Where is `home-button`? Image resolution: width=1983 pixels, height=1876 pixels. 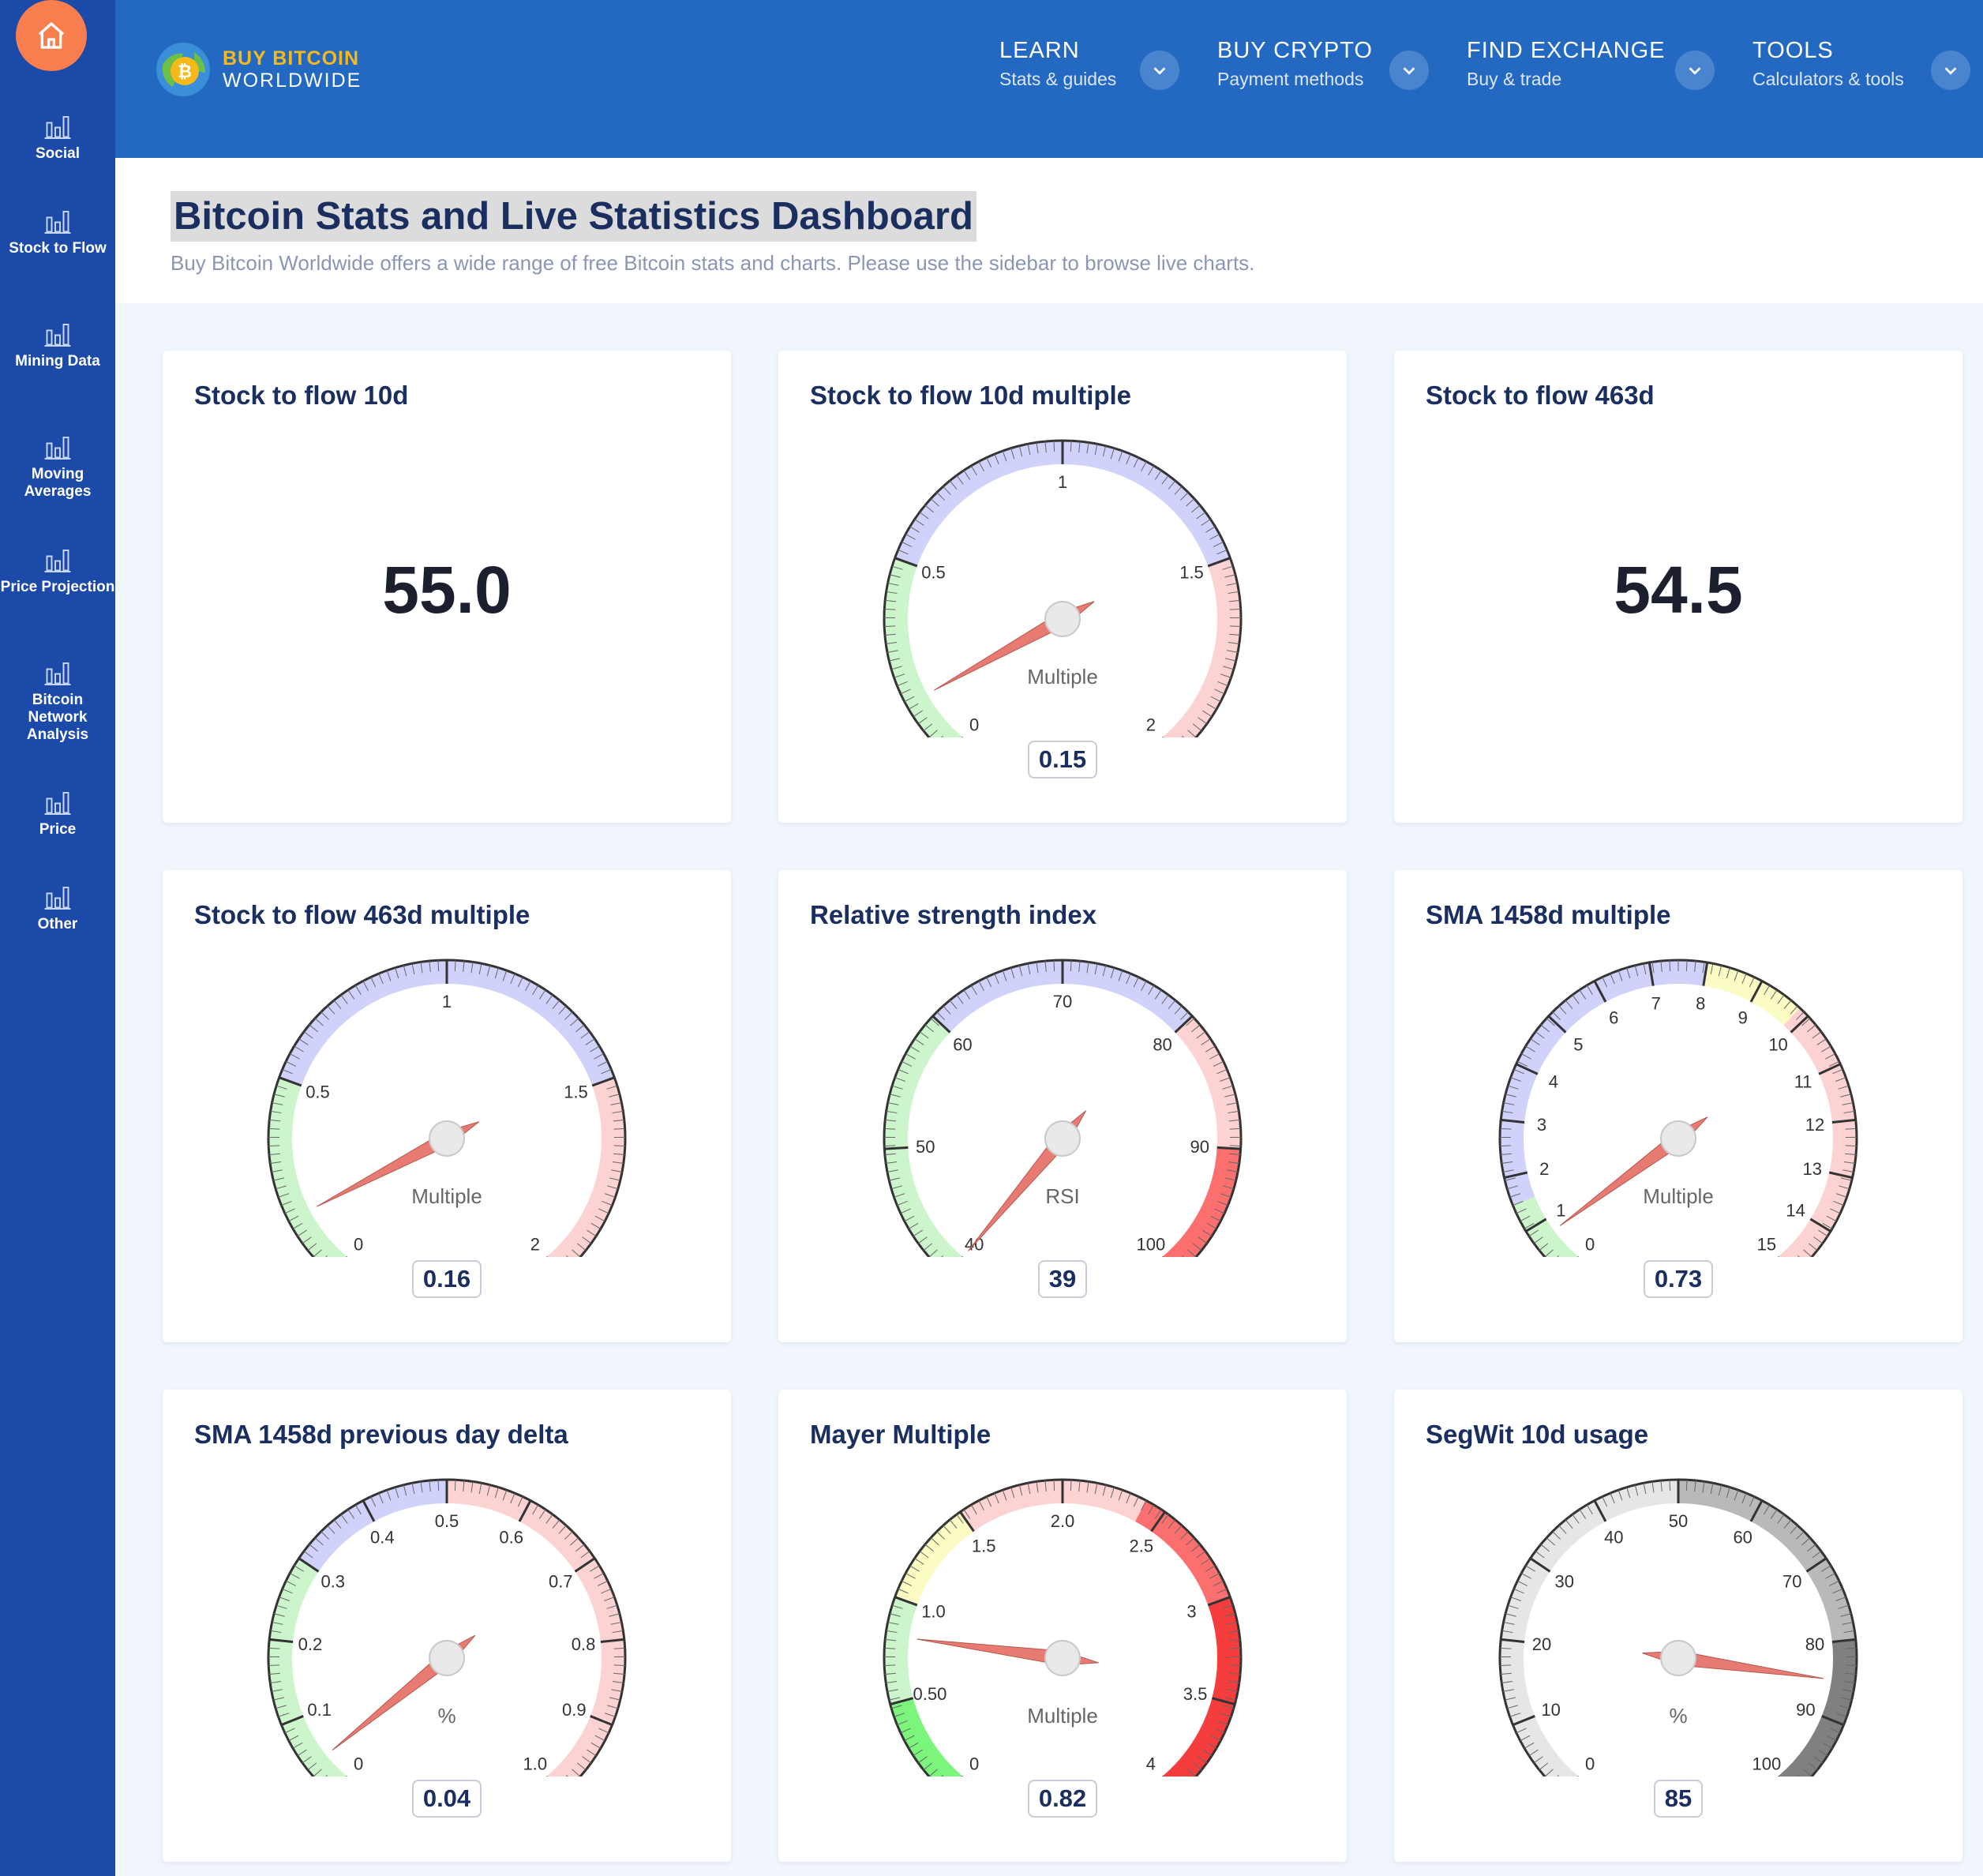 home-button is located at coordinates (51, 35).